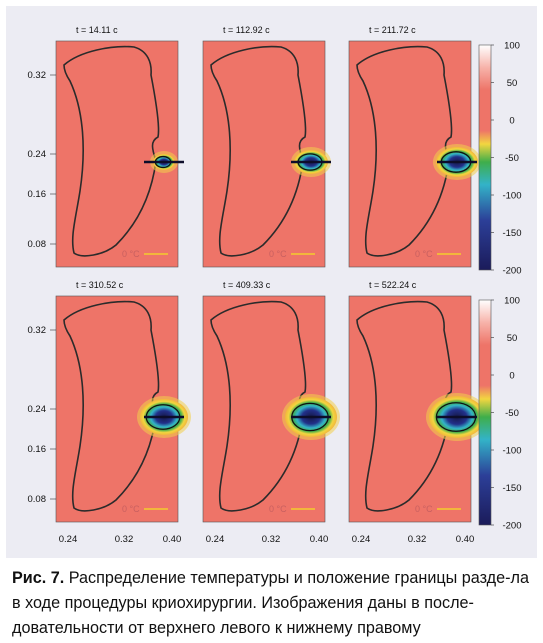 The height and width of the screenshot is (643, 543). I want to click on plot-panel-2: t = 112.92 c 0 °C, so click(266, 146).